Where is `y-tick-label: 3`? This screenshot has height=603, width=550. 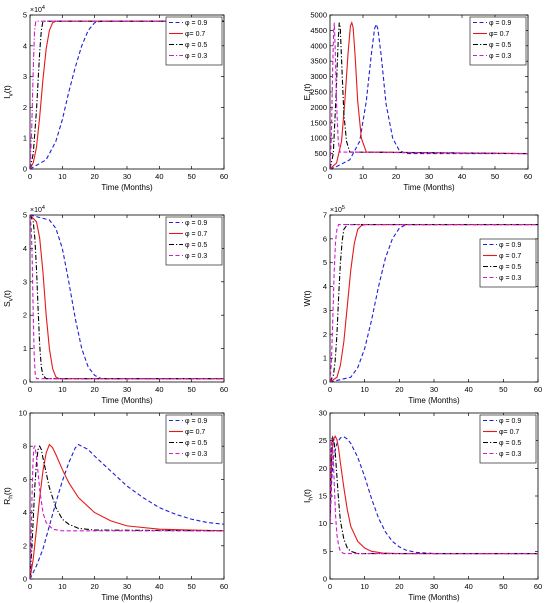 y-tick-label: 3 is located at coordinates (25, 76).